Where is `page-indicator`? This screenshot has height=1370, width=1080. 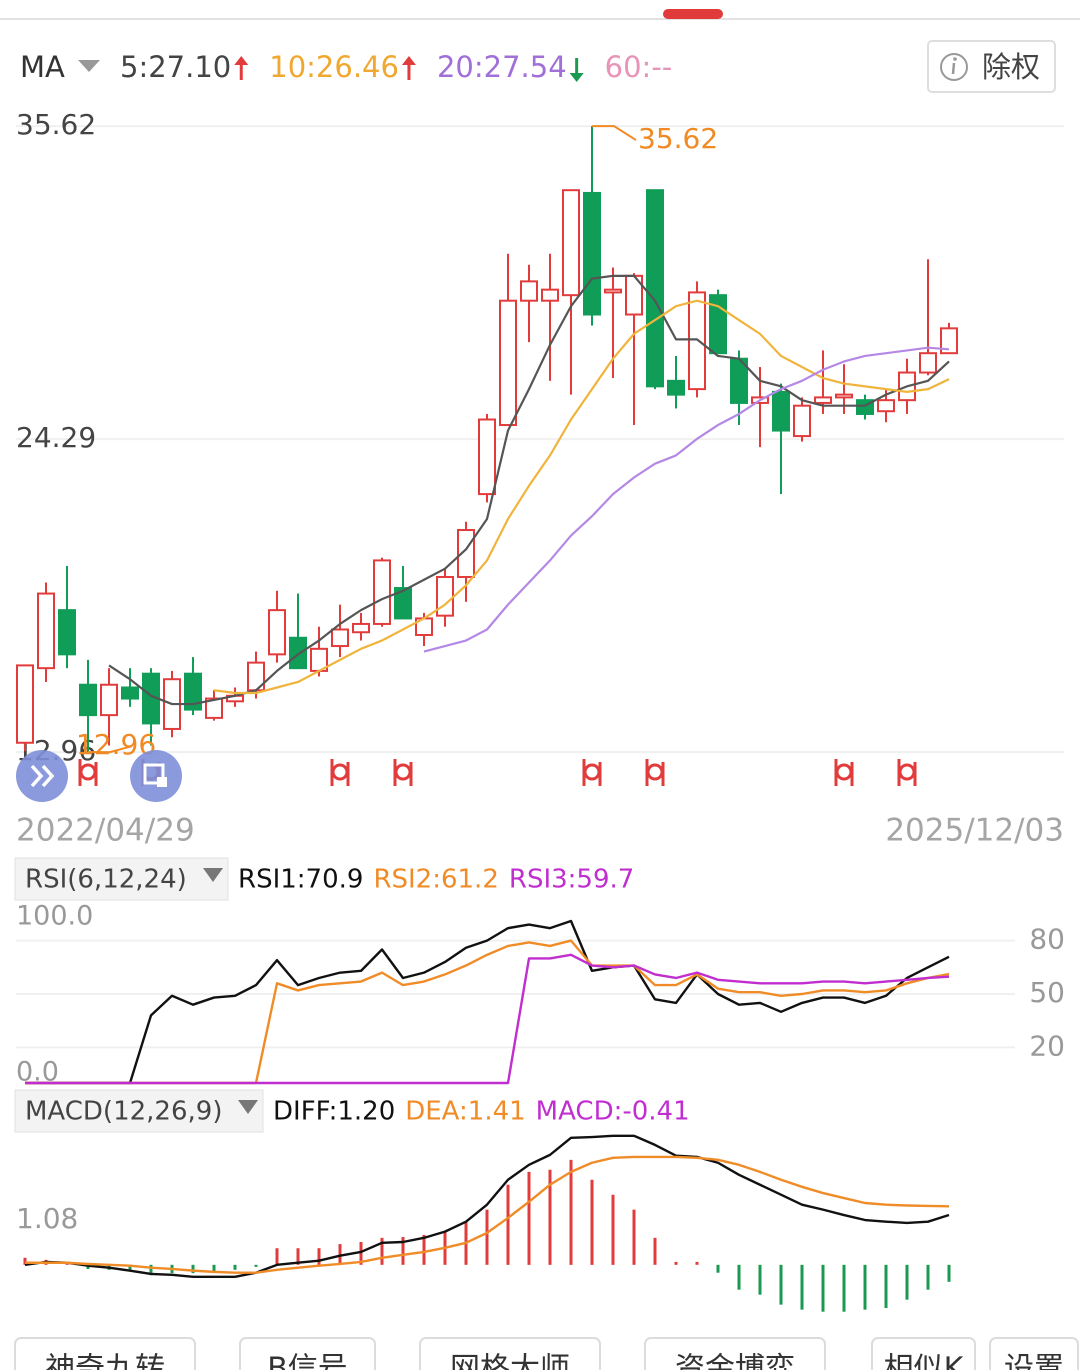 page-indicator is located at coordinates (693, 14).